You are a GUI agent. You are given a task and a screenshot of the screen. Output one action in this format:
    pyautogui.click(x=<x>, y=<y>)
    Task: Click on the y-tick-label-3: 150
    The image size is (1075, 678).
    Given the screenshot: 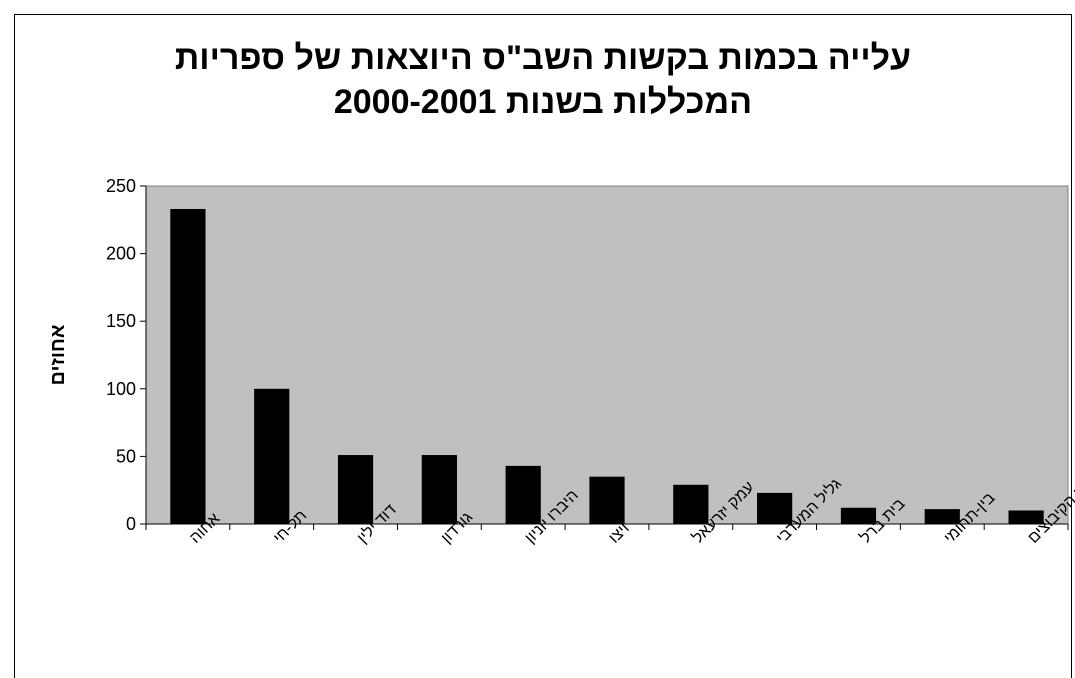 What is the action you would take?
    pyautogui.click(x=121, y=321)
    